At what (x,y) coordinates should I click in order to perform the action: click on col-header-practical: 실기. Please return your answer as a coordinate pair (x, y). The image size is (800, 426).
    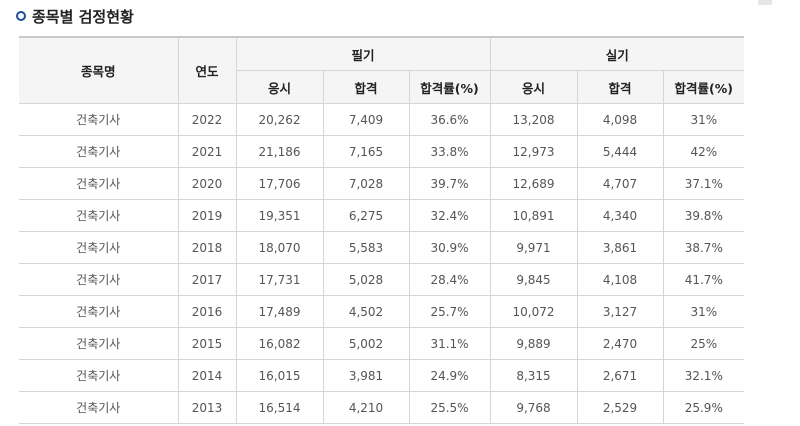
    Looking at the image, I should click on (617, 53).